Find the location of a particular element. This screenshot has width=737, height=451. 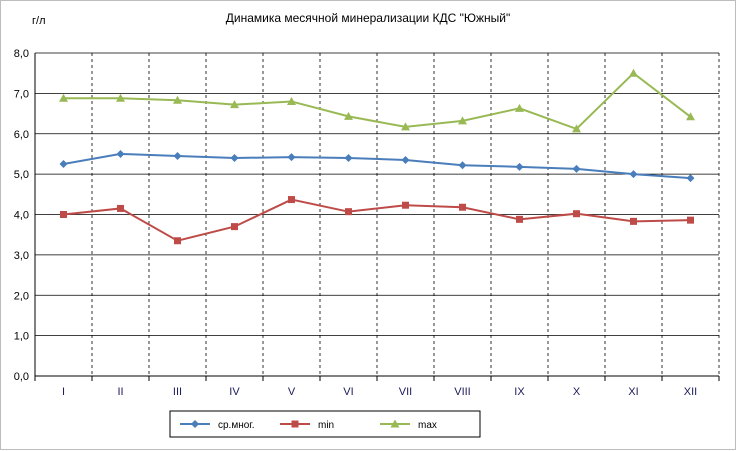

y-tick-label: 0,0 is located at coordinates (21, 377).